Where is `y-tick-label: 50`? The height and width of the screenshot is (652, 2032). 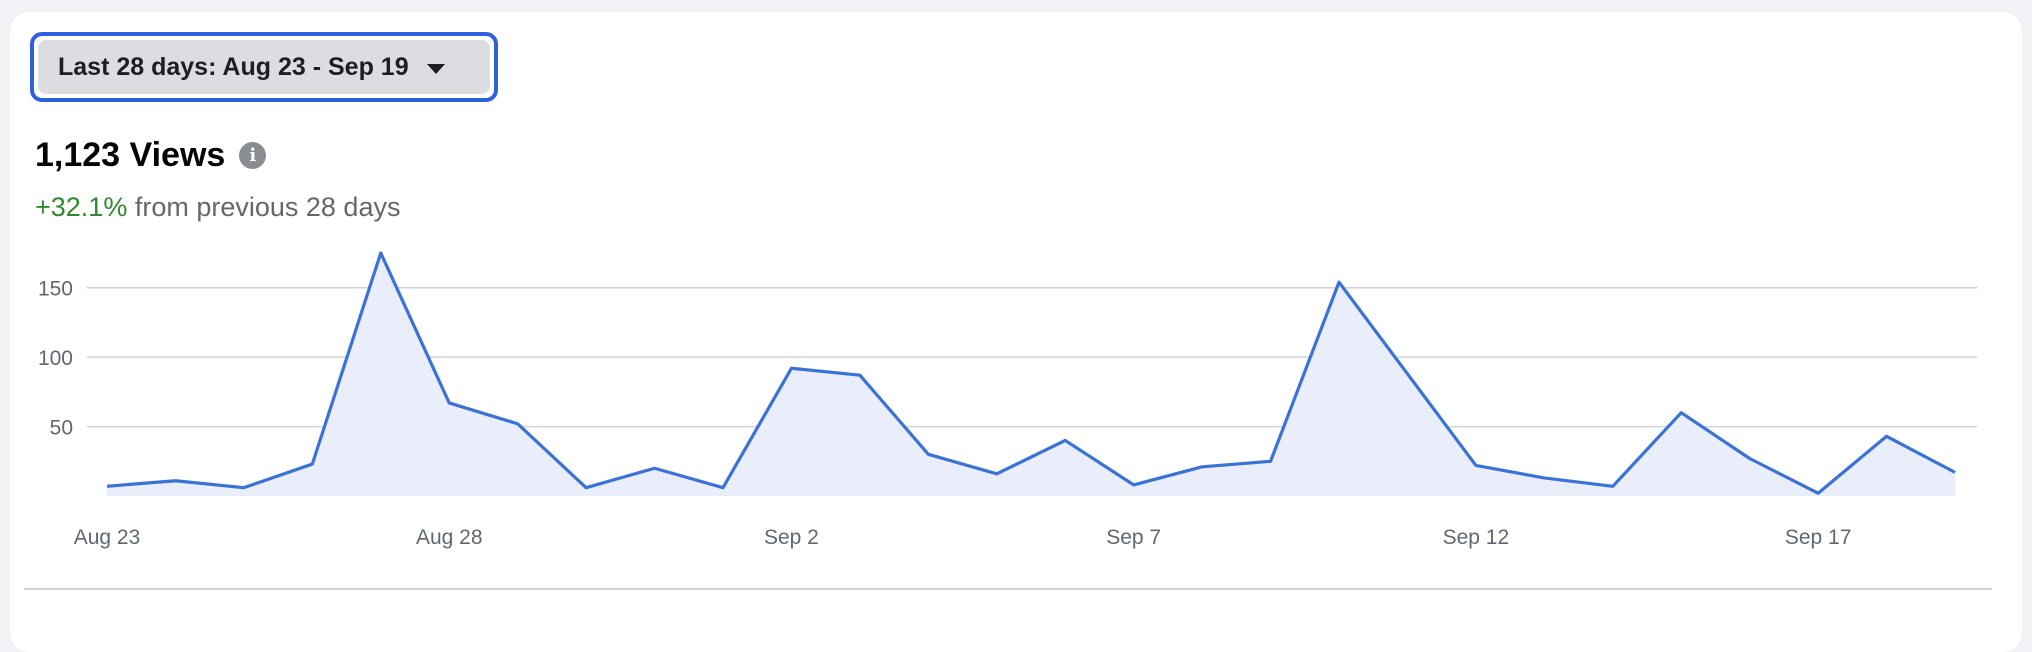
y-tick-label: 50 is located at coordinates (61, 428).